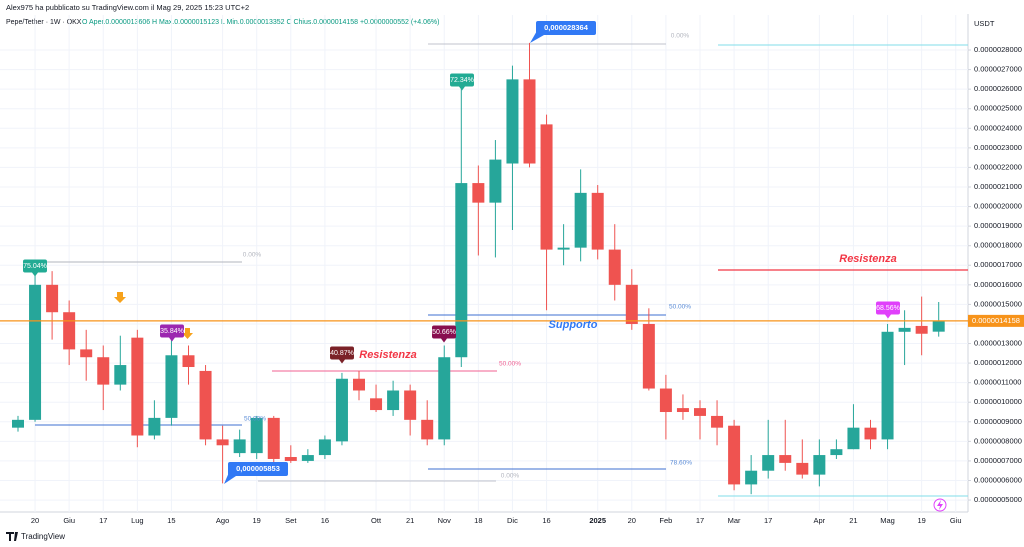 Image resolution: width=1024 pixels, height=547 pixels. I want to click on logo, so click(12, 536).